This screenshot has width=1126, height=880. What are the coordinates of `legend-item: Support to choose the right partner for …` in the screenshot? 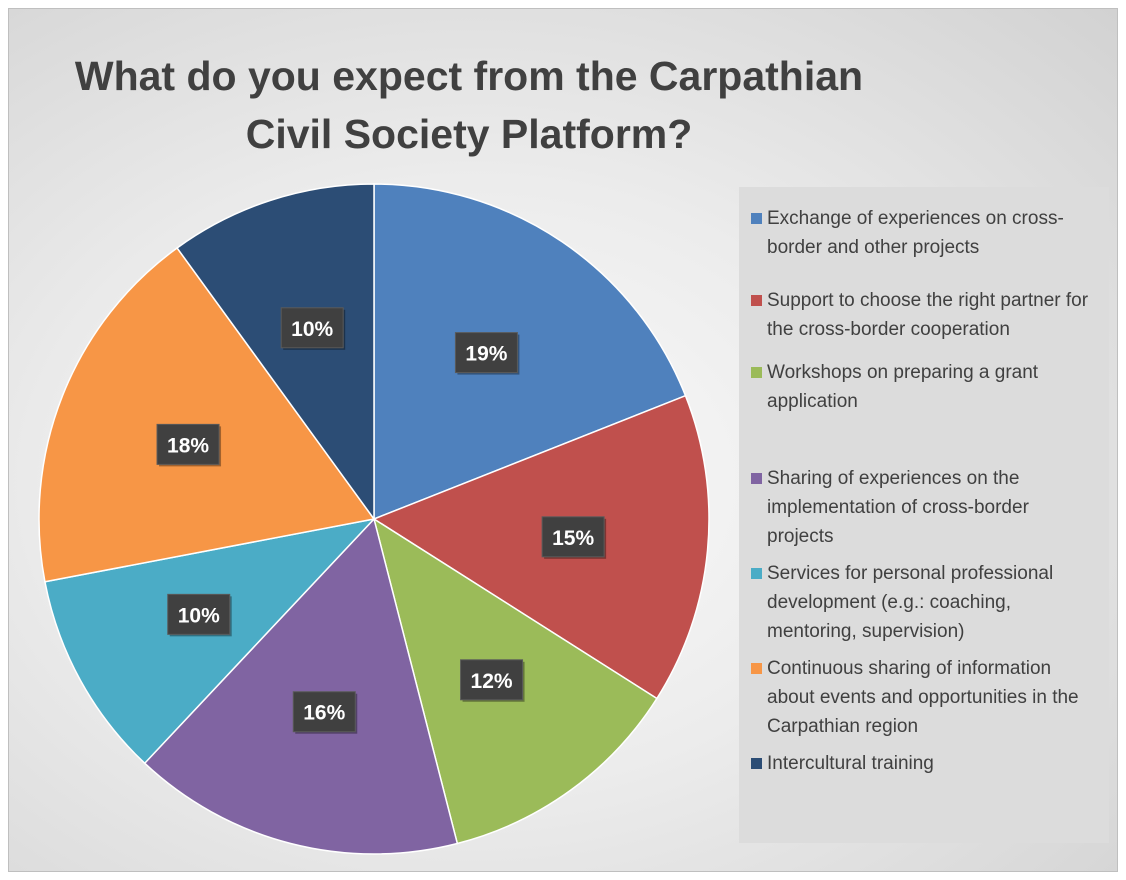 It's located at (925, 315).